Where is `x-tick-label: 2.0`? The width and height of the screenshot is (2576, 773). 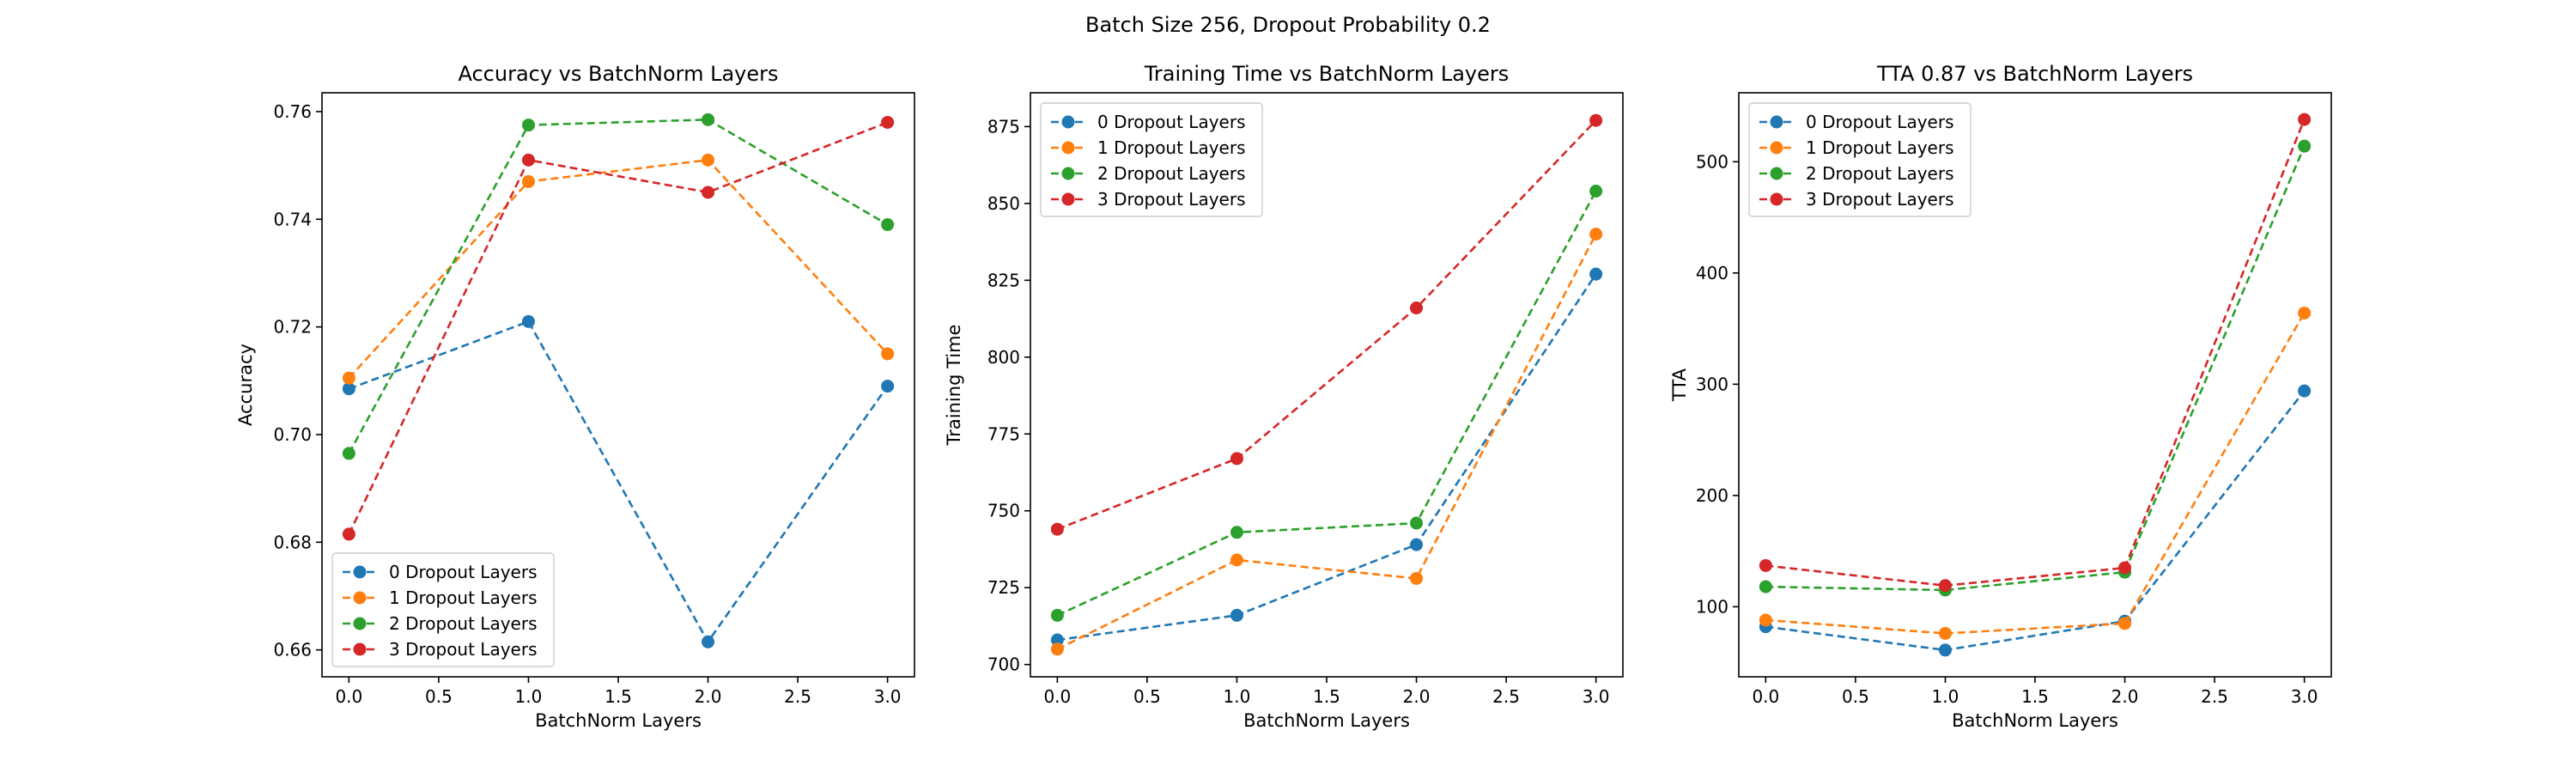
x-tick-label: 2.0 is located at coordinates (708, 696).